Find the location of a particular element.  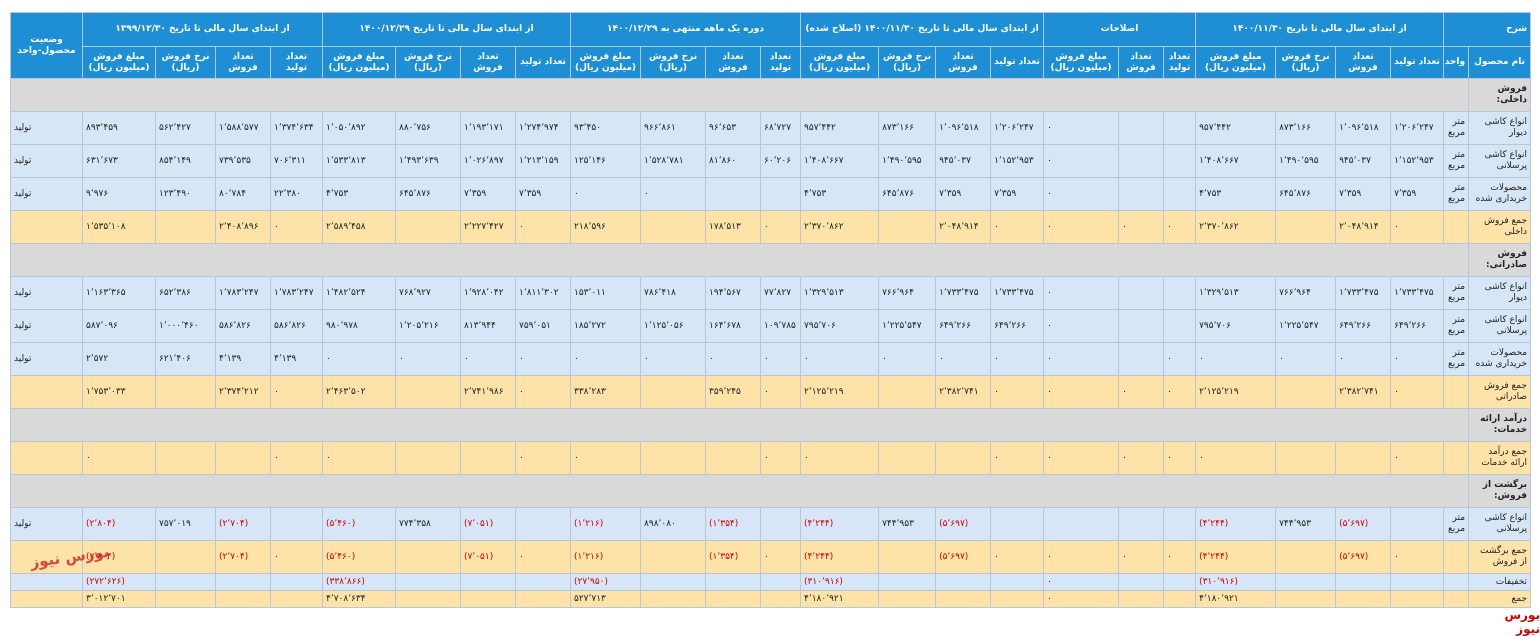

cell: ۸۰٬۷۸۴ is located at coordinates (243, 194).